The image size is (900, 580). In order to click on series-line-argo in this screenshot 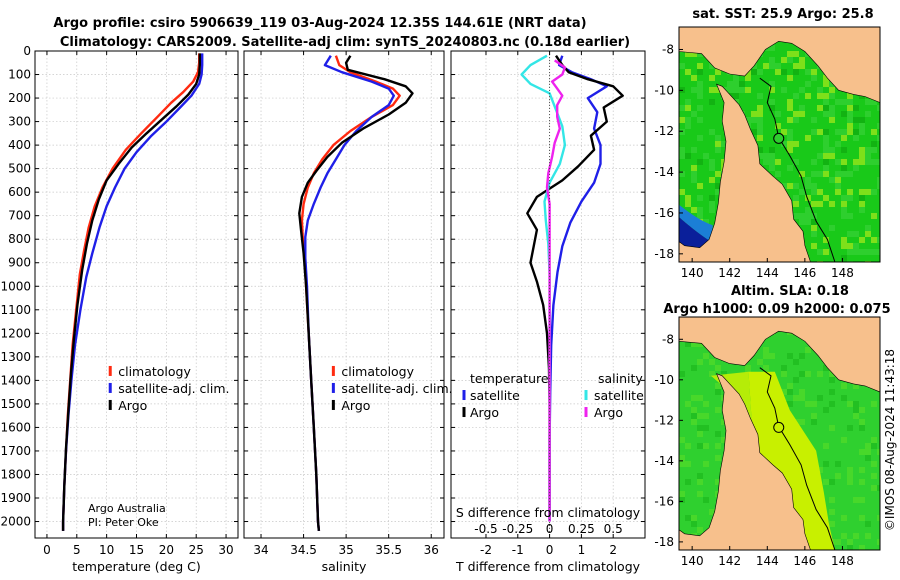, I will do `click(356, 293)`.